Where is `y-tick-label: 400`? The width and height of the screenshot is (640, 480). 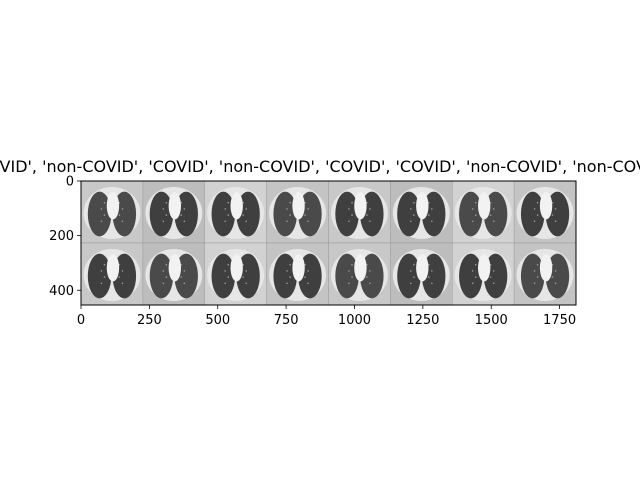 y-tick-label: 400 is located at coordinates (61, 291).